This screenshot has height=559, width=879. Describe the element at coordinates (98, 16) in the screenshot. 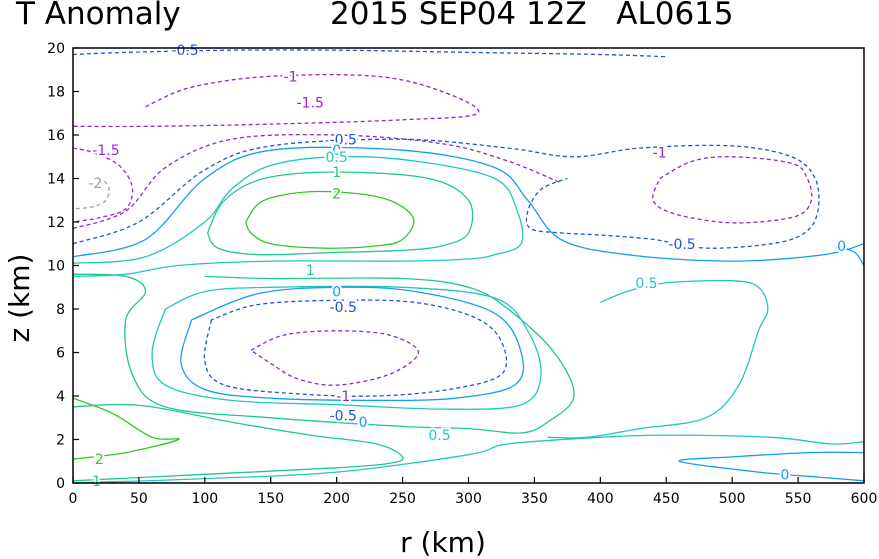

I see `chart-title-left: T Anomaly` at that location.